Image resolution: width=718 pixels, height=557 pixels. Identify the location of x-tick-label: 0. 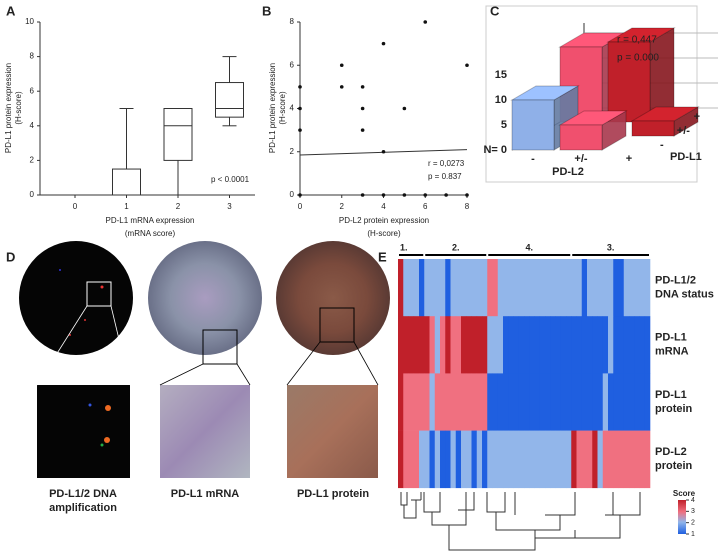
(300, 206).